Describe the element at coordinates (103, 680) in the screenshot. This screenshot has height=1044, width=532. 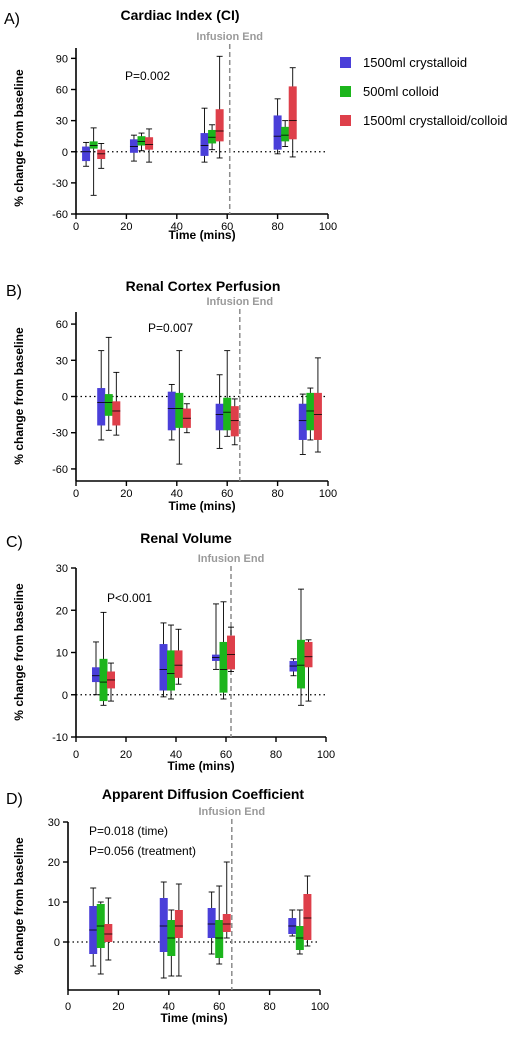
I see `panel-c-series-1-point-0-bar` at that location.